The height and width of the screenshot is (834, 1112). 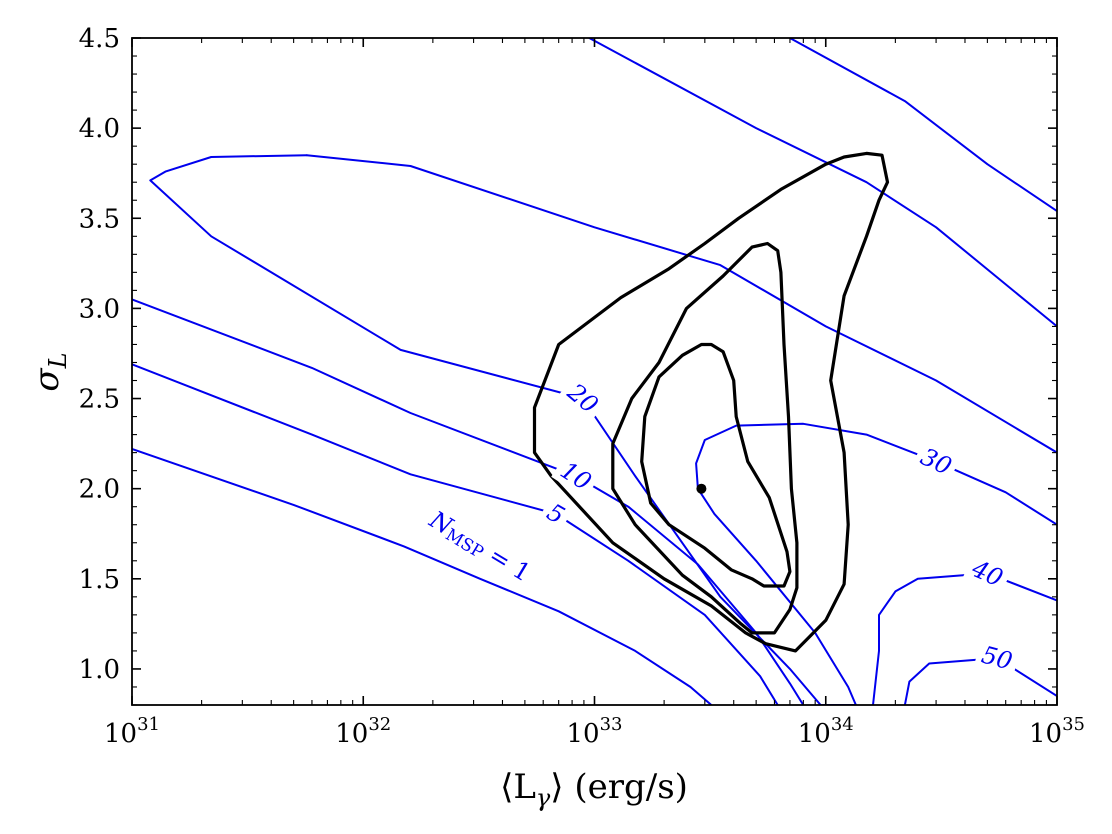 I want to click on y-tick-label: 1.5, so click(x=99, y=580).